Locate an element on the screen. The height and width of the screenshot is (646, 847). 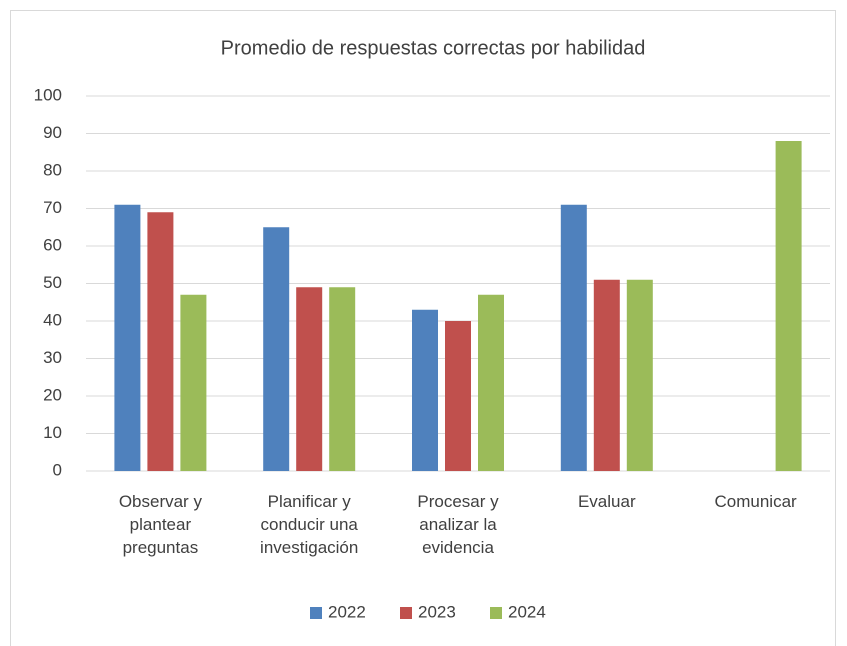
legend-label: 2023 is located at coordinates (437, 611).